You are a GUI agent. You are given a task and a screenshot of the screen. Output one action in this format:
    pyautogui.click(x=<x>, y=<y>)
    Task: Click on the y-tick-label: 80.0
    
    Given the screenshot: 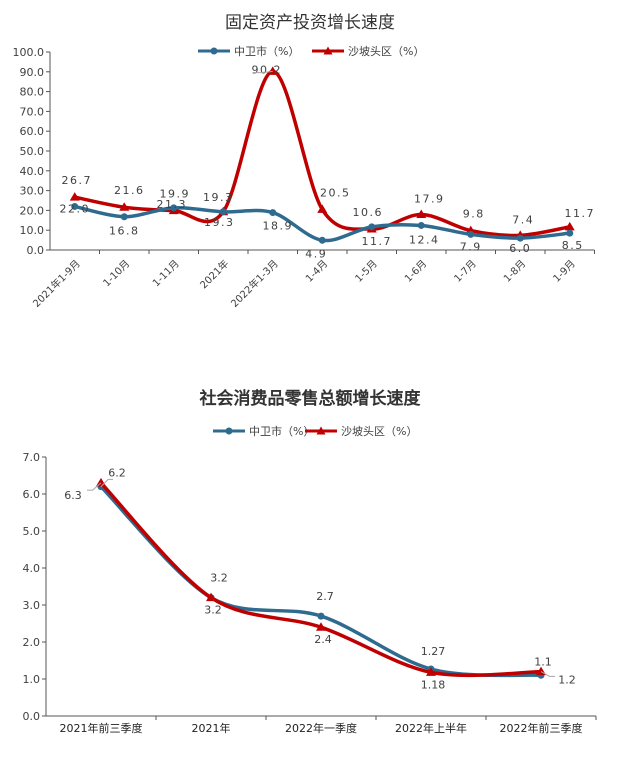 What is the action you would take?
    pyautogui.click(x=32, y=92)
    